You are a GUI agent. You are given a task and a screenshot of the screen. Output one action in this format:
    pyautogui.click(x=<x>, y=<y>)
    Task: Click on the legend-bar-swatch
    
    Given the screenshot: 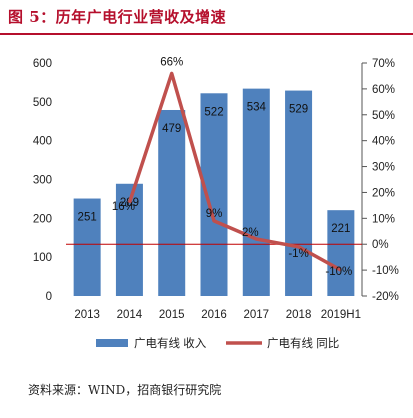 What is the action you would take?
    pyautogui.click(x=112, y=343)
    